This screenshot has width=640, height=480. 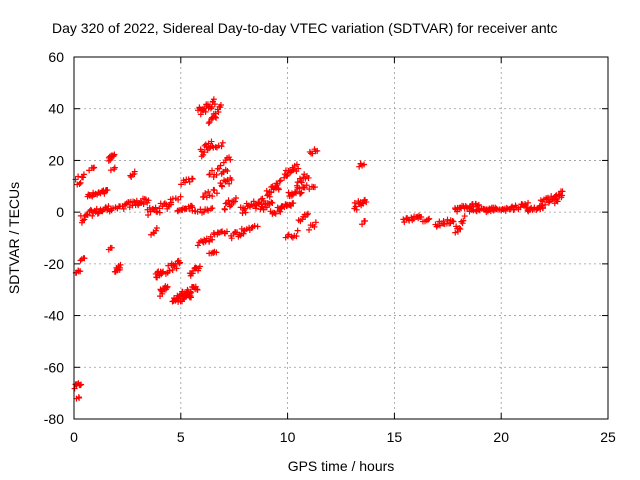 What do you see at coordinates (395, 437) in the screenshot?
I see `x-tick-label: 15` at bounding box center [395, 437].